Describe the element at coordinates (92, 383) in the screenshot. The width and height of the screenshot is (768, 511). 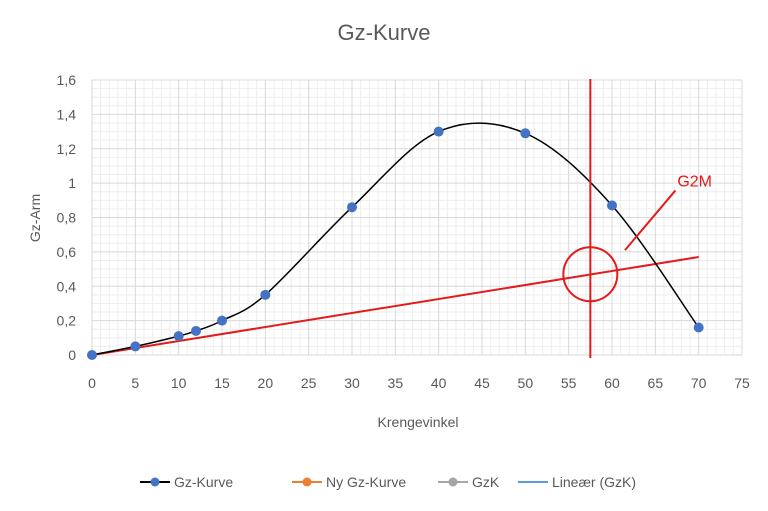
I see `x-tick-label: 0` at that location.